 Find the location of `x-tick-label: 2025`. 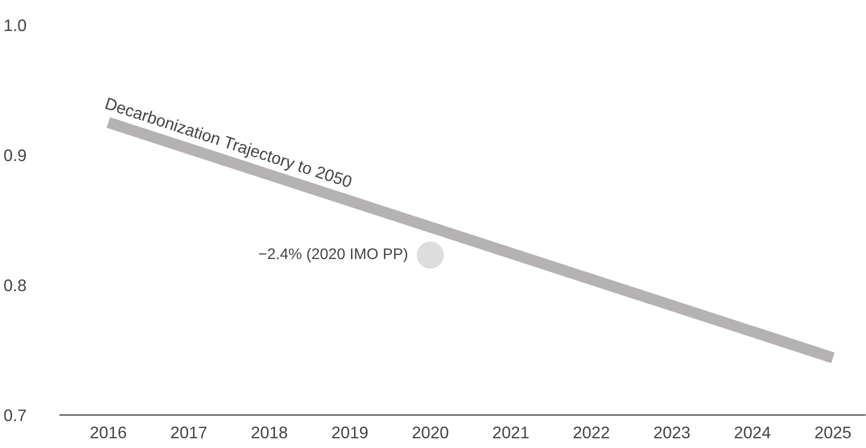

x-tick-label: 2025 is located at coordinates (833, 432).